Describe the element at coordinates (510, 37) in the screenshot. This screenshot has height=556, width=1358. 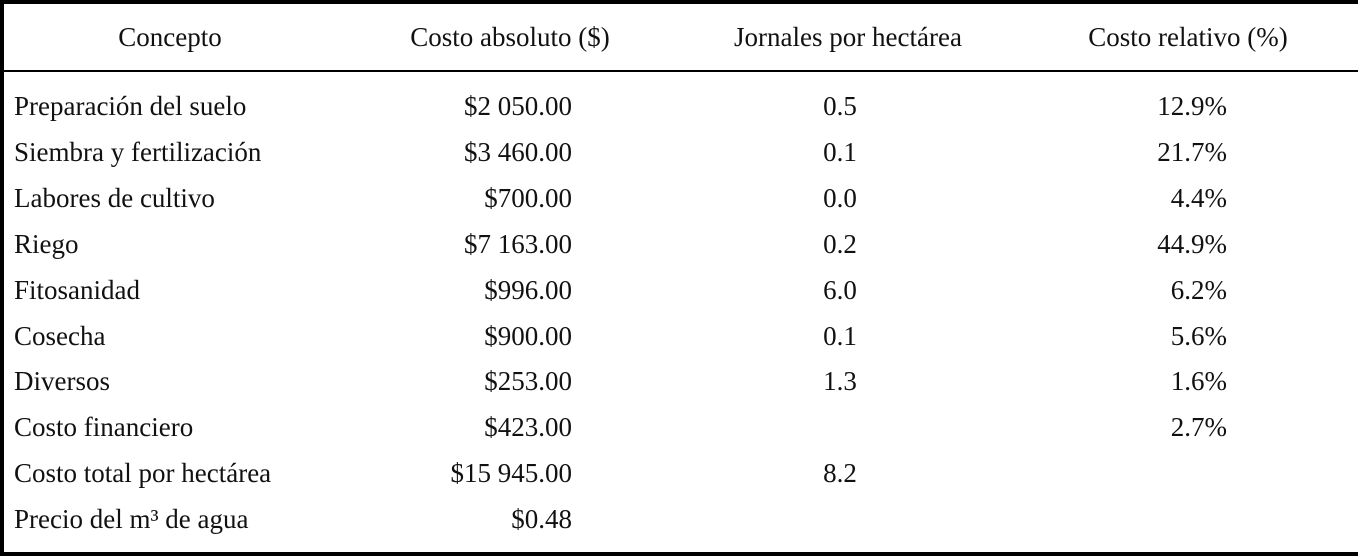
I see `header-cell: Costo absoluto ($)` at that location.